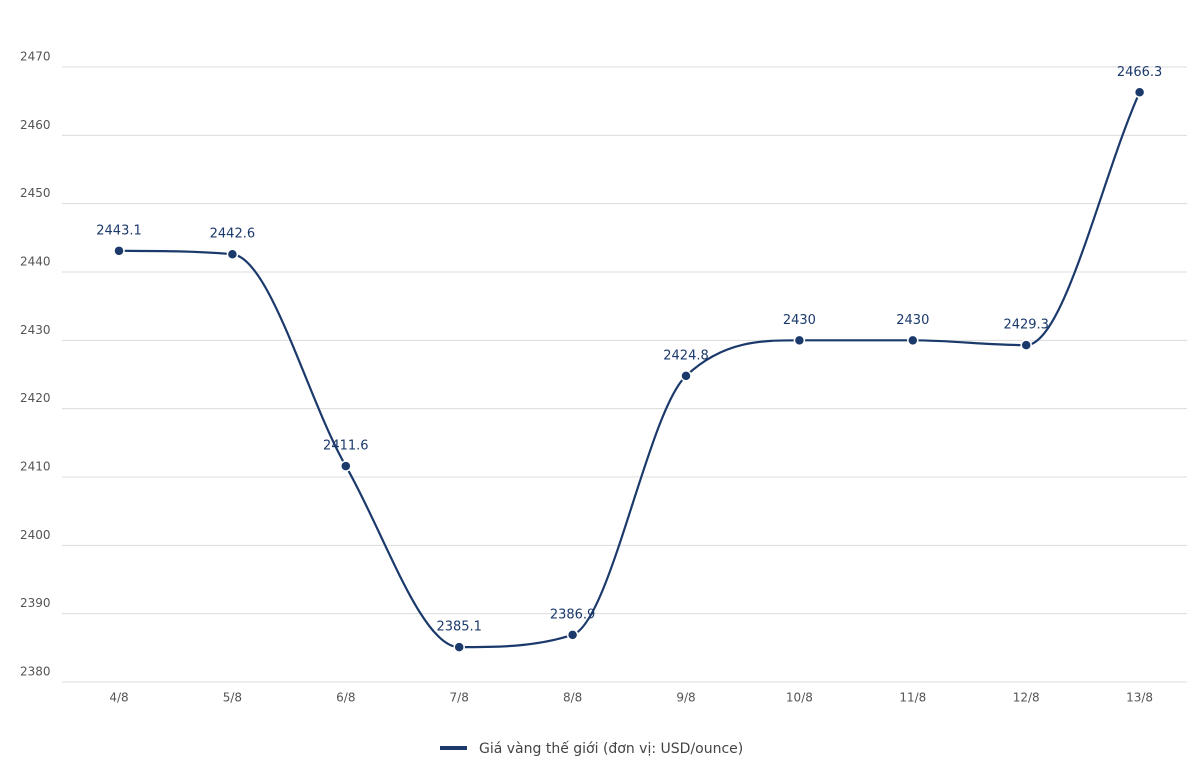 This screenshot has height=777, width=1187. Describe the element at coordinates (119, 230) in the screenshot. I see `data-label: 2443.1` at that location.